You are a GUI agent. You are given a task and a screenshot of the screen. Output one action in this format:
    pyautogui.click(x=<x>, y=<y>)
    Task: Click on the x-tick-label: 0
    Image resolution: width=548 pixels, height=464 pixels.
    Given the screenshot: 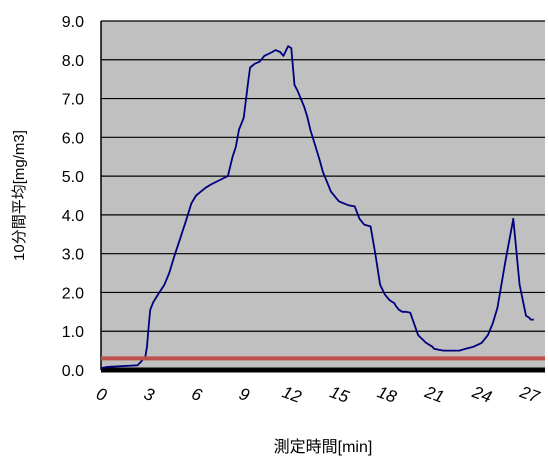 What is the action you would take?
    pyautogui.click(x=102, y=394)
    